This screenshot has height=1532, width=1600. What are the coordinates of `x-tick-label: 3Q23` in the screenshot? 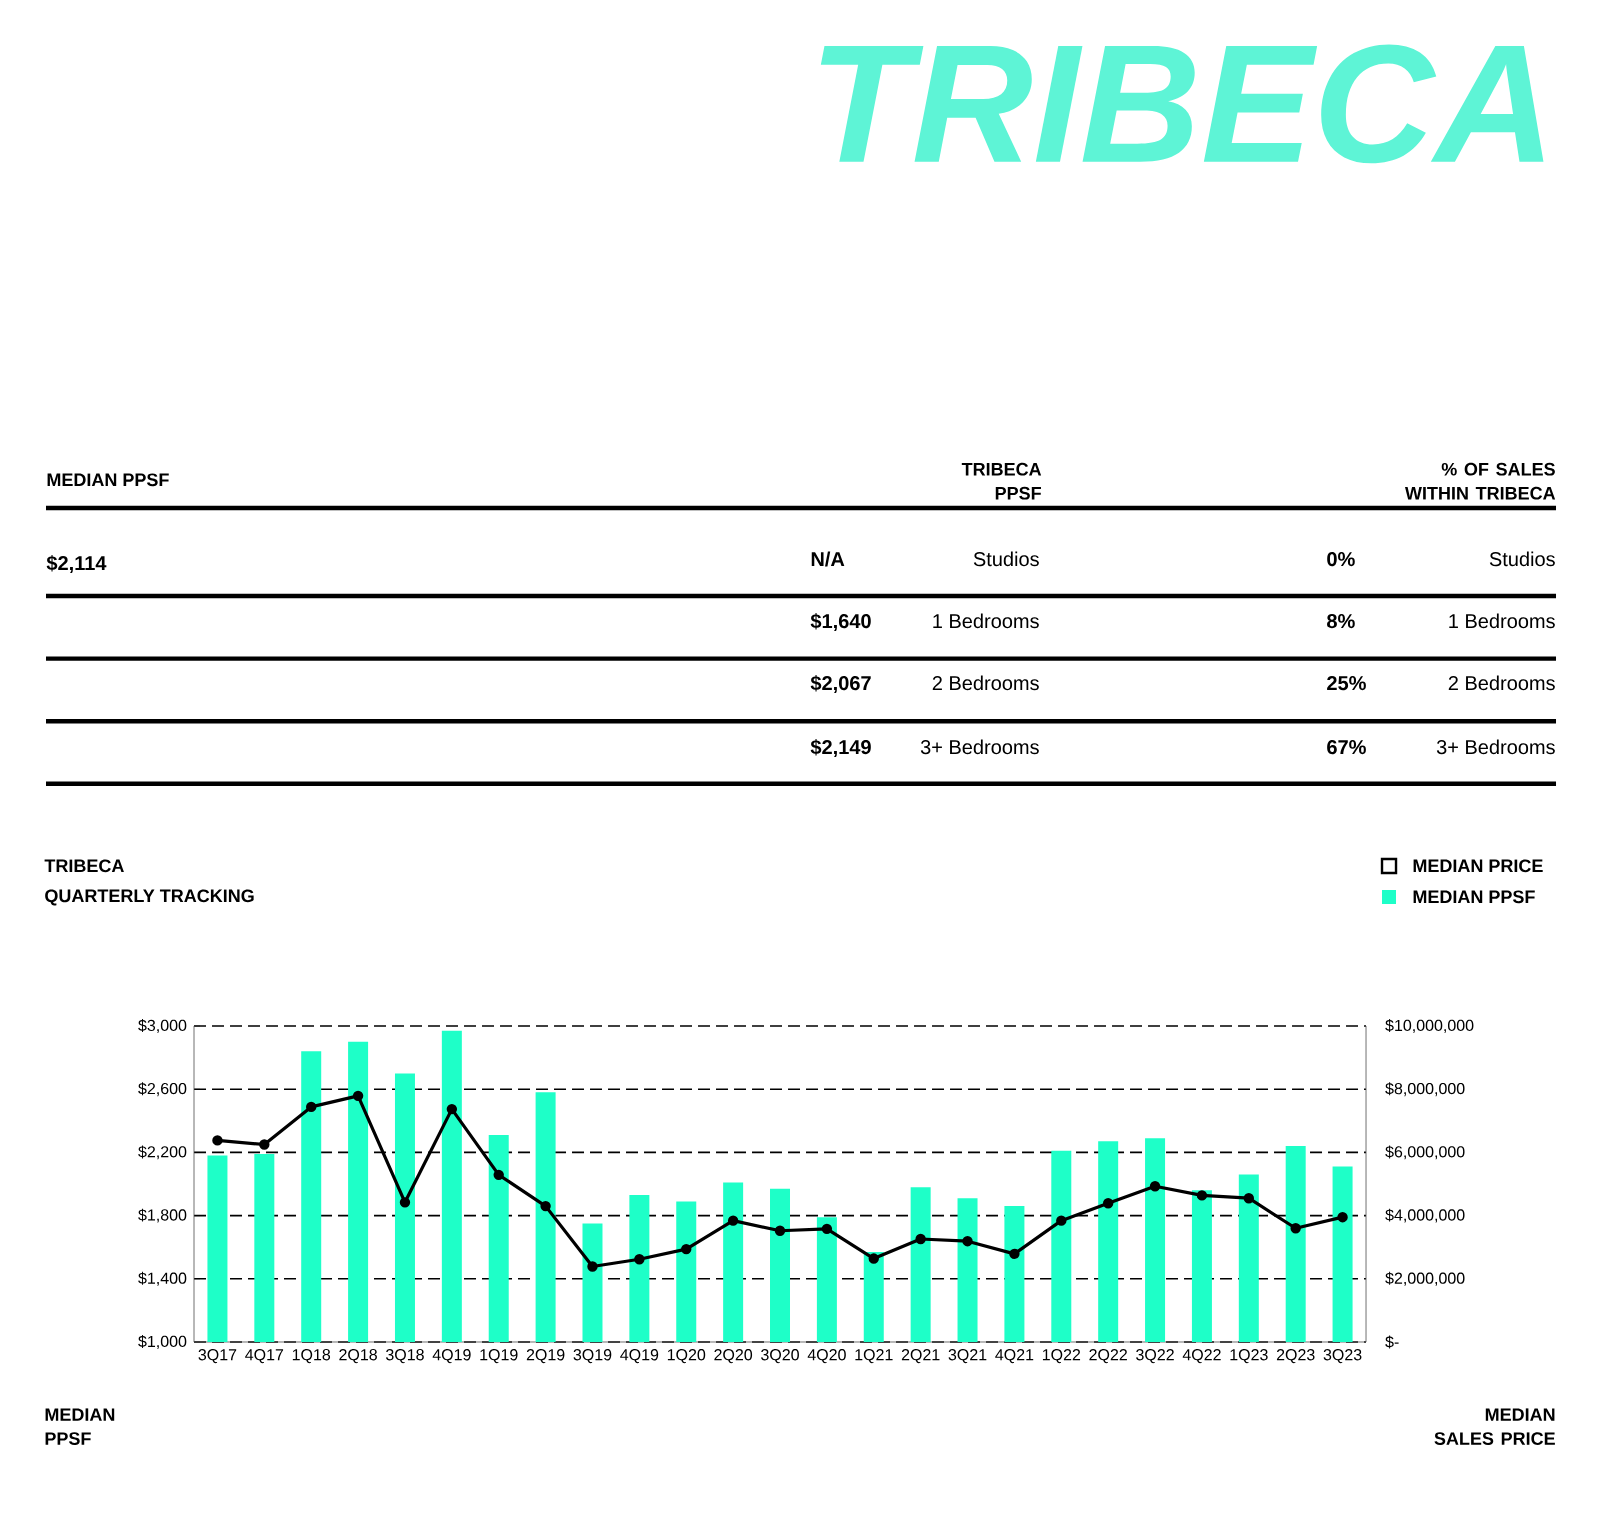 It's located at (1342, 1356).